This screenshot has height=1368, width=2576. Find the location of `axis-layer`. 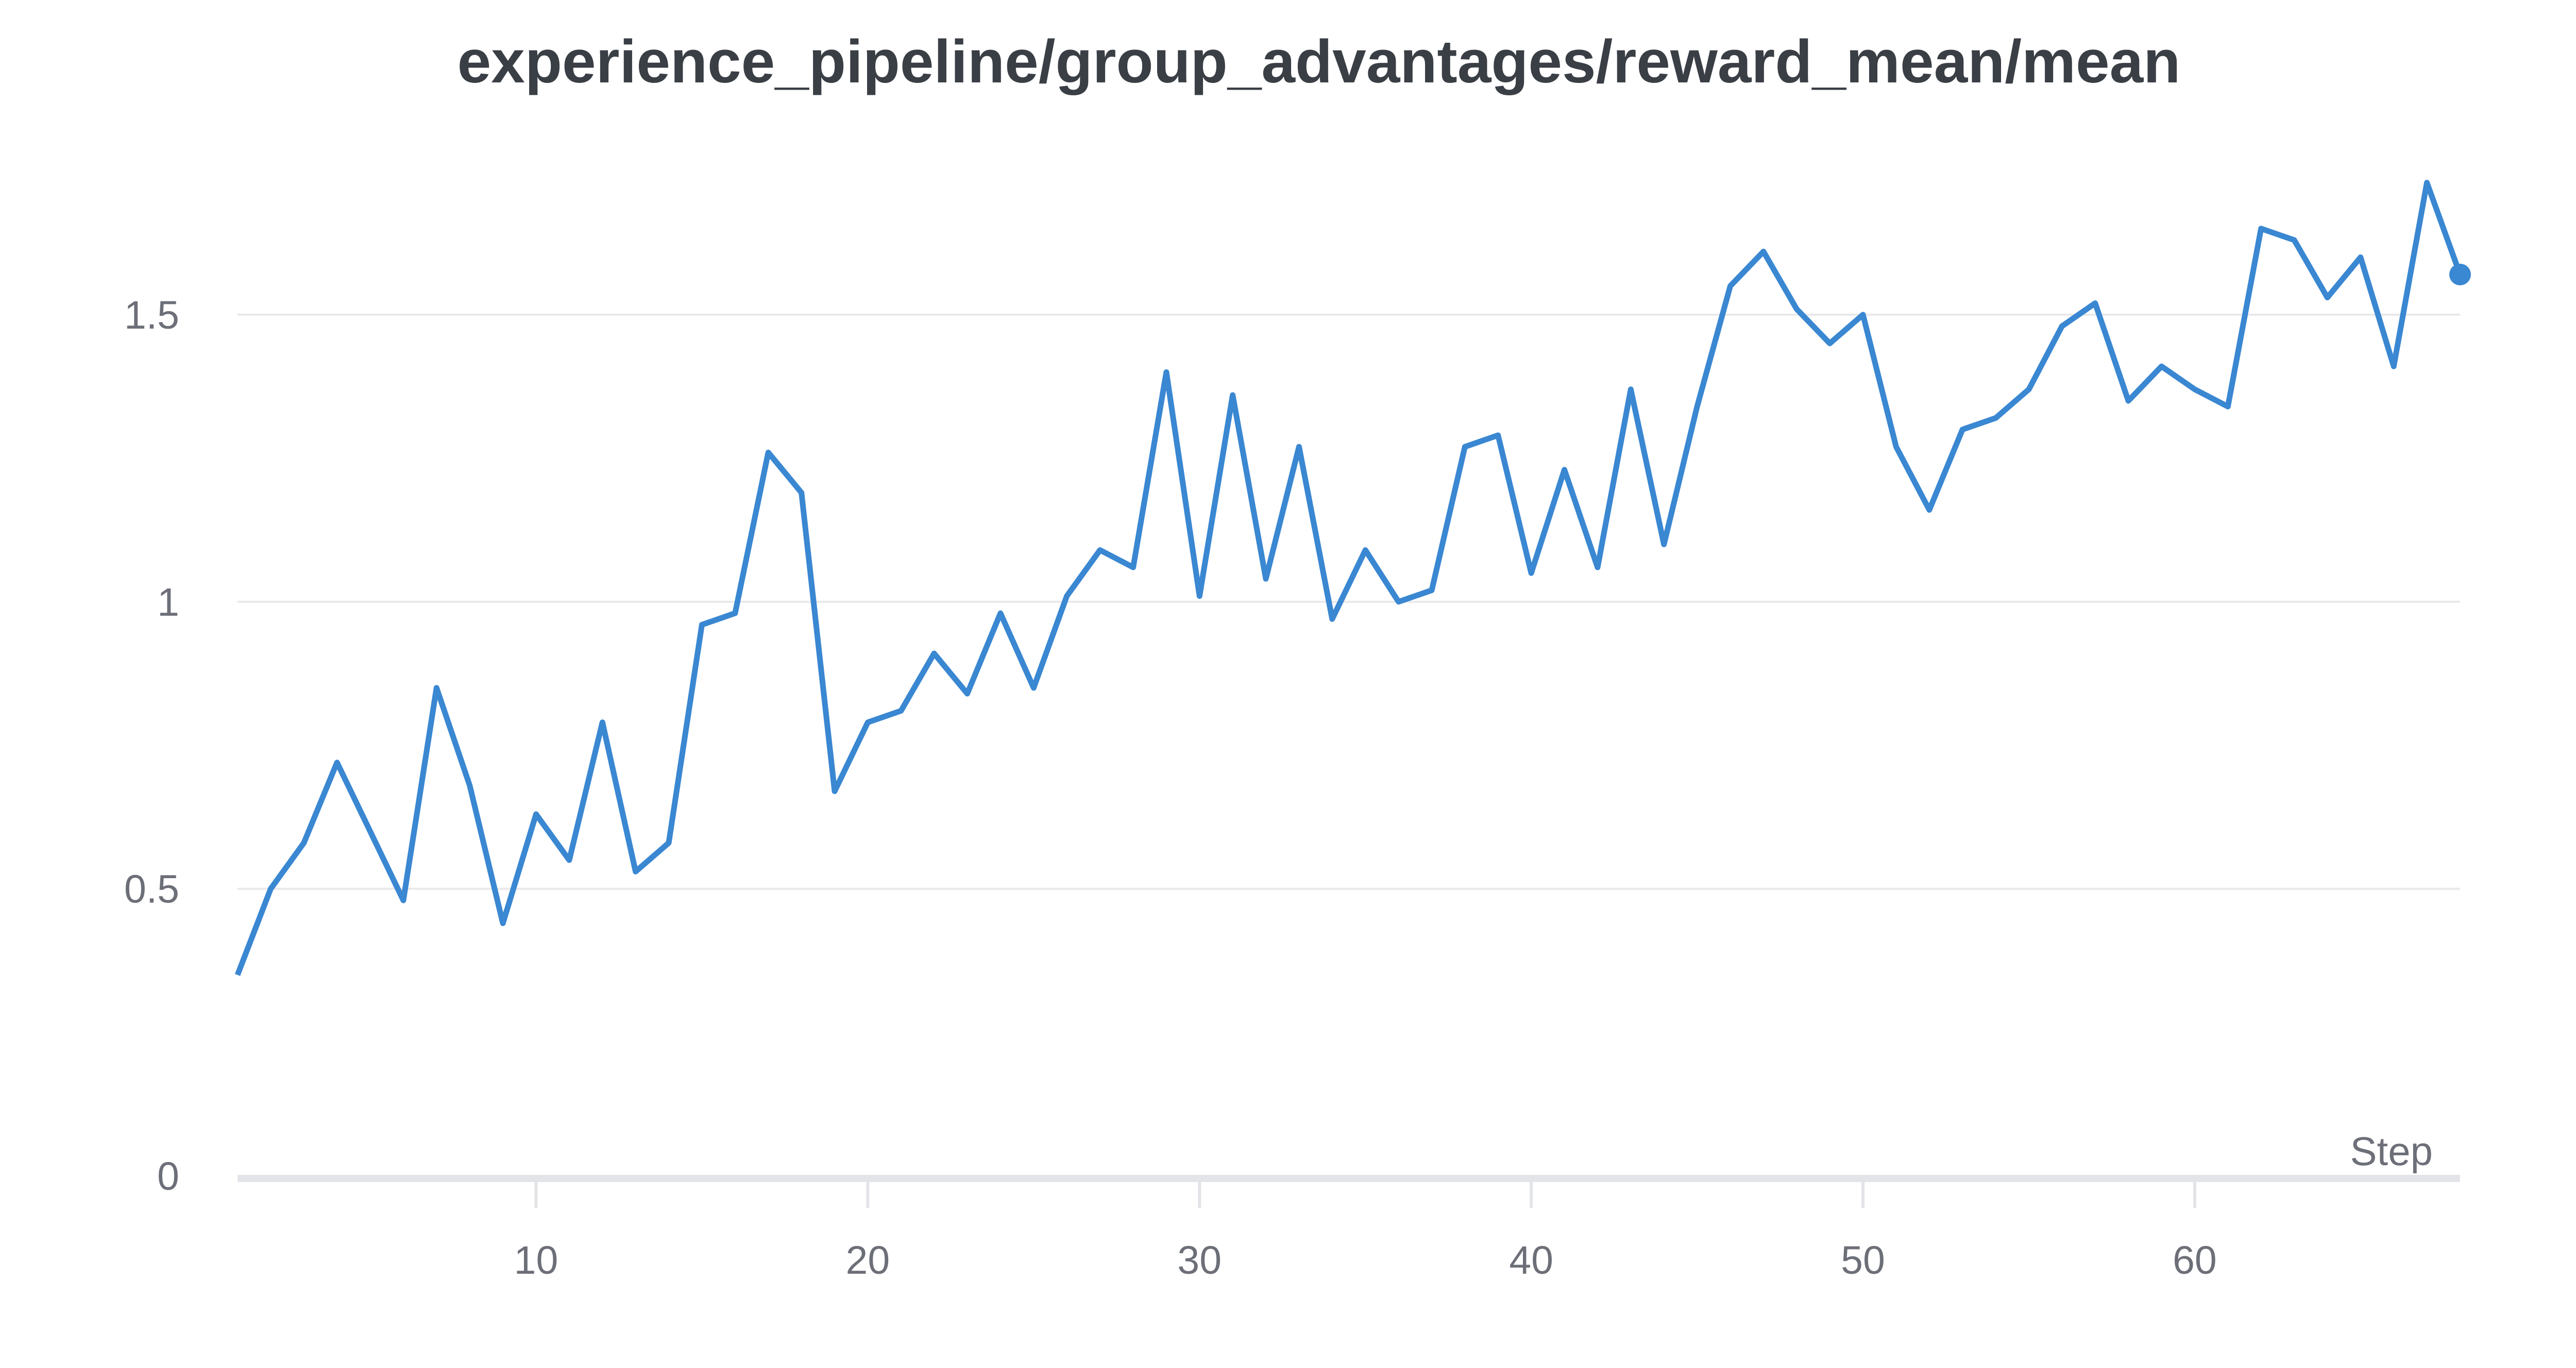

axis-layer is located at coordinates (1349, 1191).